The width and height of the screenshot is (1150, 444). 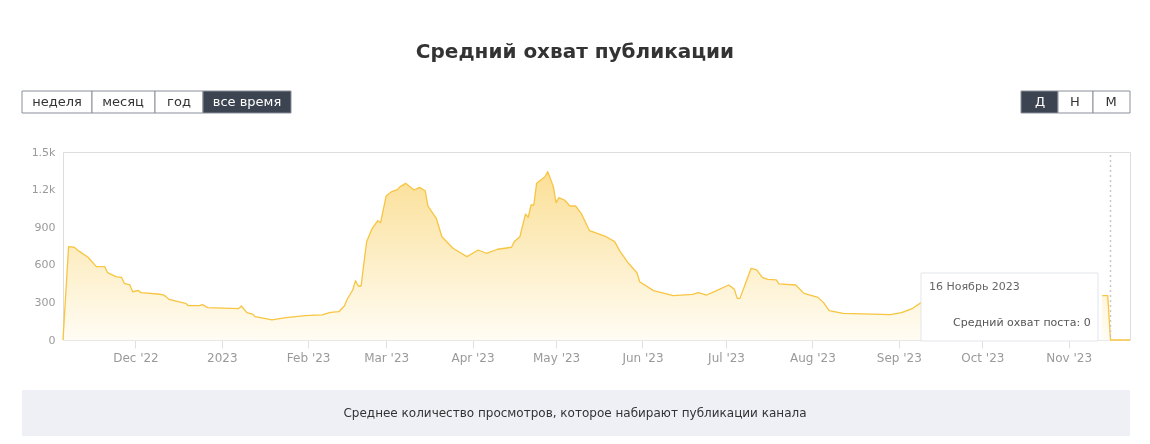 I want to click on y-tick-label: 0, so click(x=52, y=340).